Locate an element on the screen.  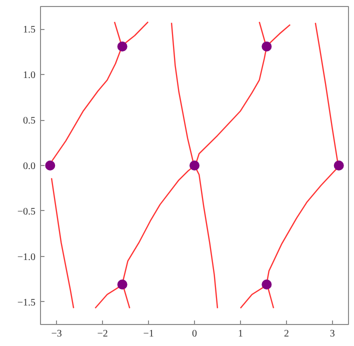
x-tick-label: −2 is located at coordinates (102, 334).